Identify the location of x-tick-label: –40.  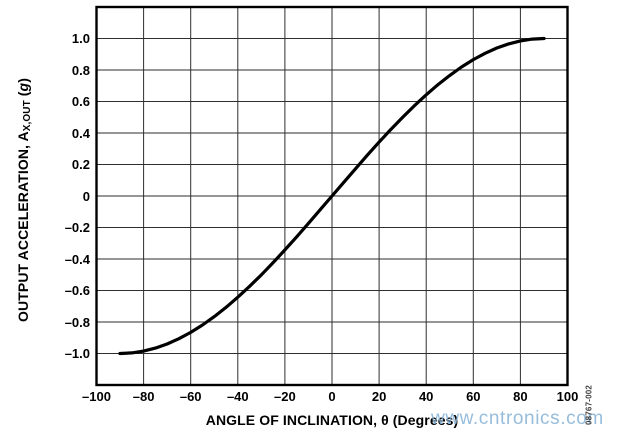
(237, 396).